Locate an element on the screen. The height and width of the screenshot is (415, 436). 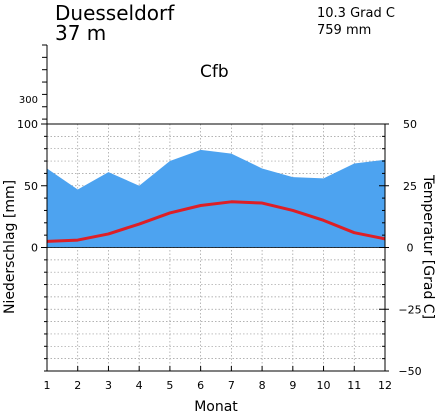
precip-tick-label: 0 is located at coordinates (34, 248).